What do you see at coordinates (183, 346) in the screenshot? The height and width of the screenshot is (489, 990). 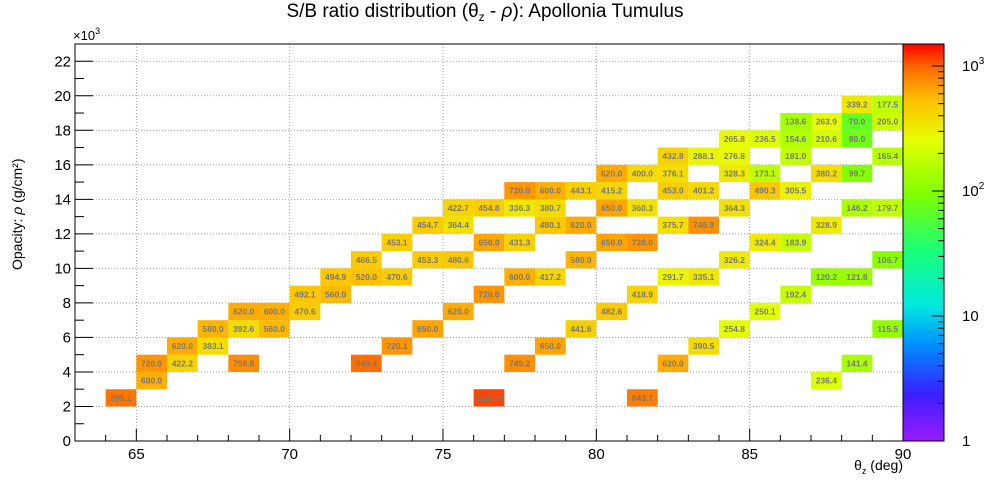 I see `cell-value-label: 620.0` at bounding box center [183, 346].